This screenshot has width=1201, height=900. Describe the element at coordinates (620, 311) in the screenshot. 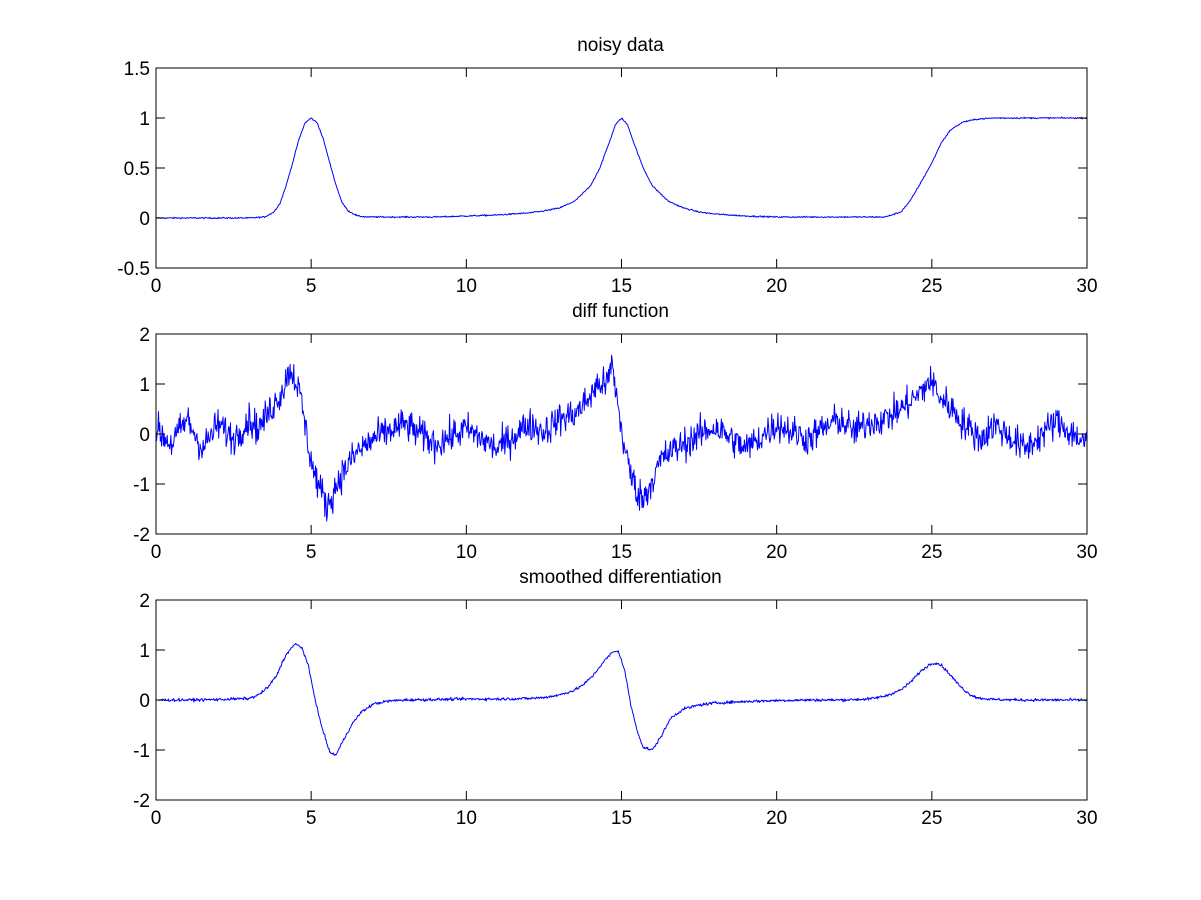

I see `panel-title: diff function` at that location.